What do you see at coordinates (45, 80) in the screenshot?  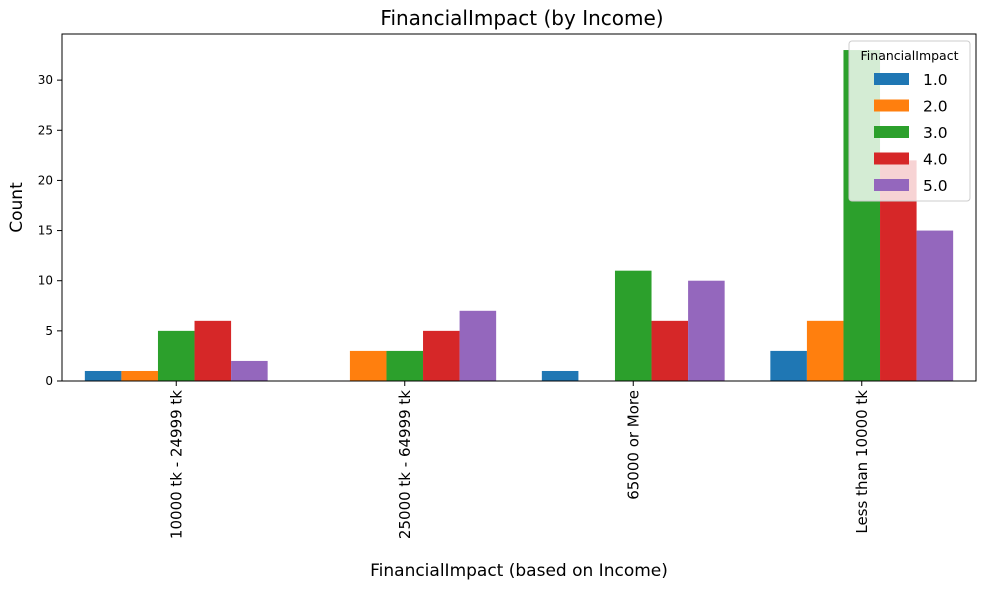 I see `y-tick-label: 30` at bounding box center [45, 80].